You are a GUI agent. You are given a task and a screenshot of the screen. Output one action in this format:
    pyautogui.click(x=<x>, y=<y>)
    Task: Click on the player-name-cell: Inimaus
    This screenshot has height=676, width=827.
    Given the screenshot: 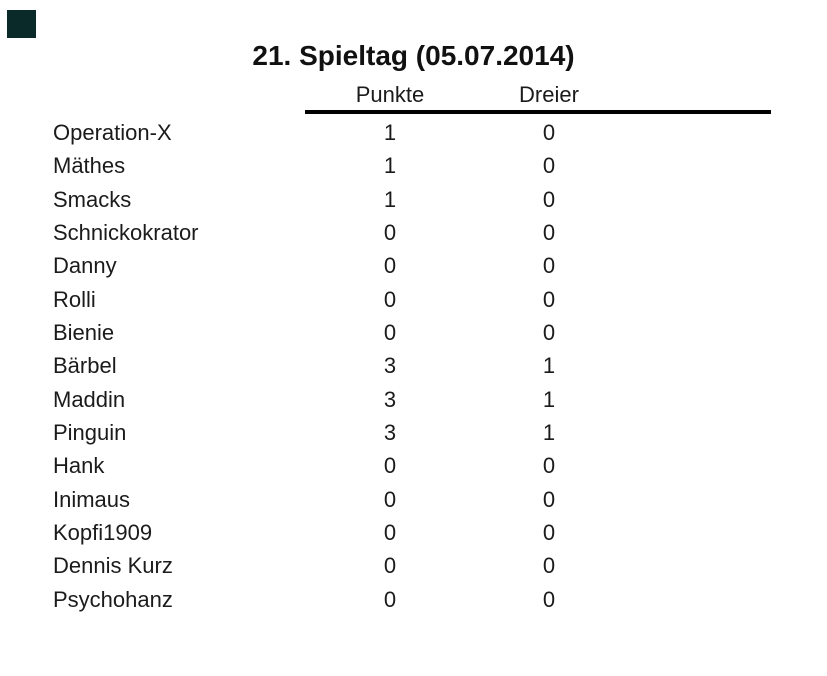 What is the action you would take?
    pyautogui.click(x=92, y=499)
    